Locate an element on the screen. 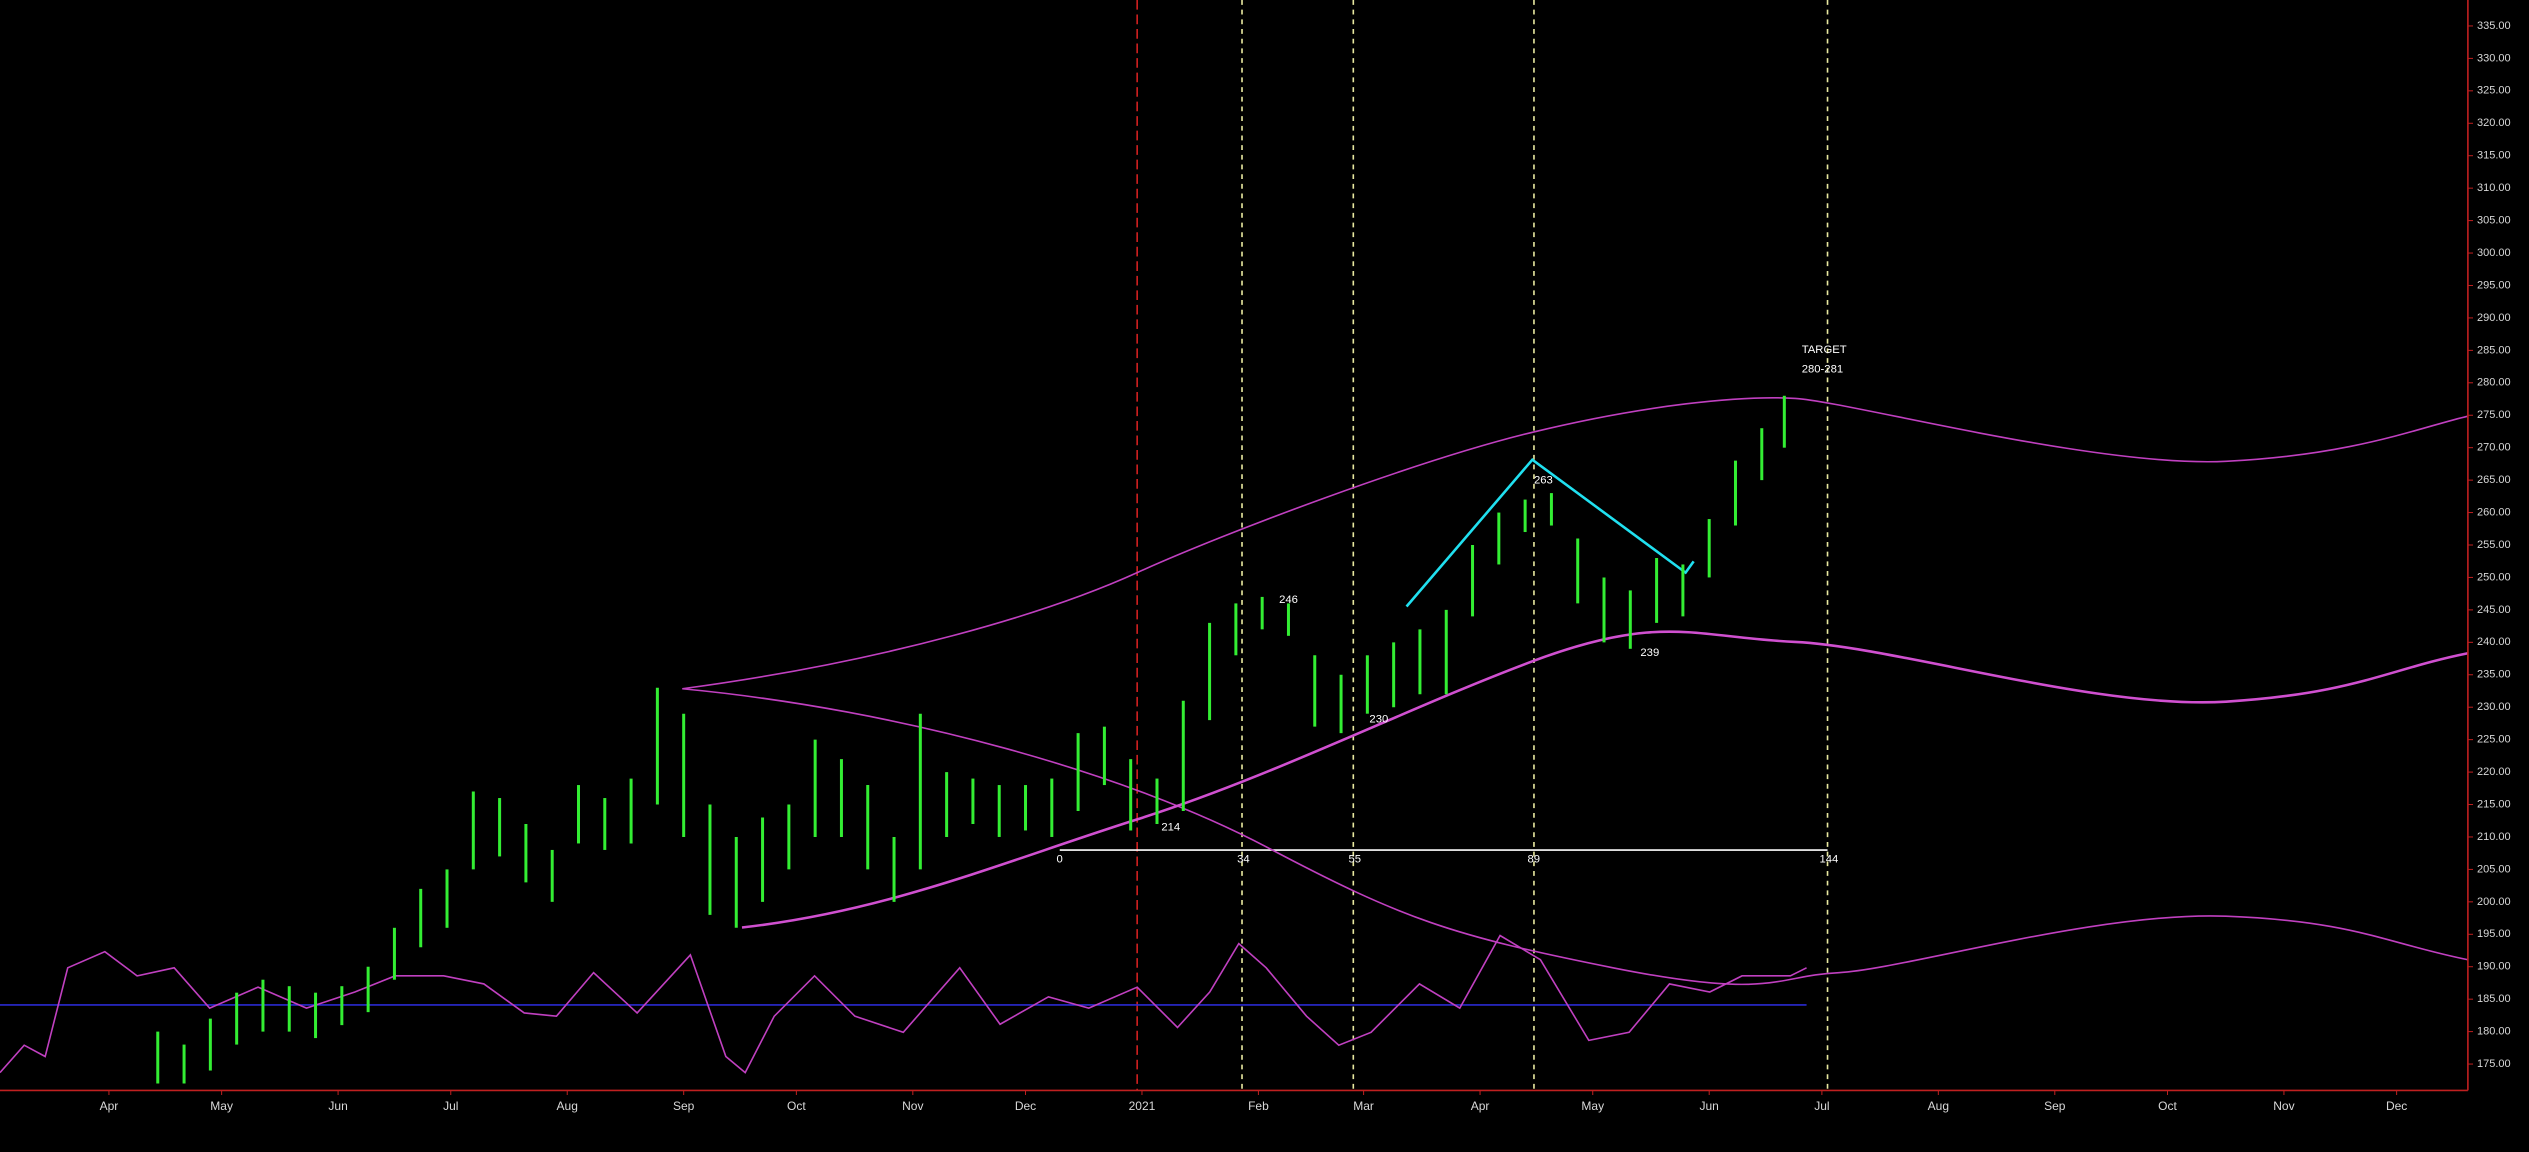  price-note: 214 is located at coordinates (1170, 827).